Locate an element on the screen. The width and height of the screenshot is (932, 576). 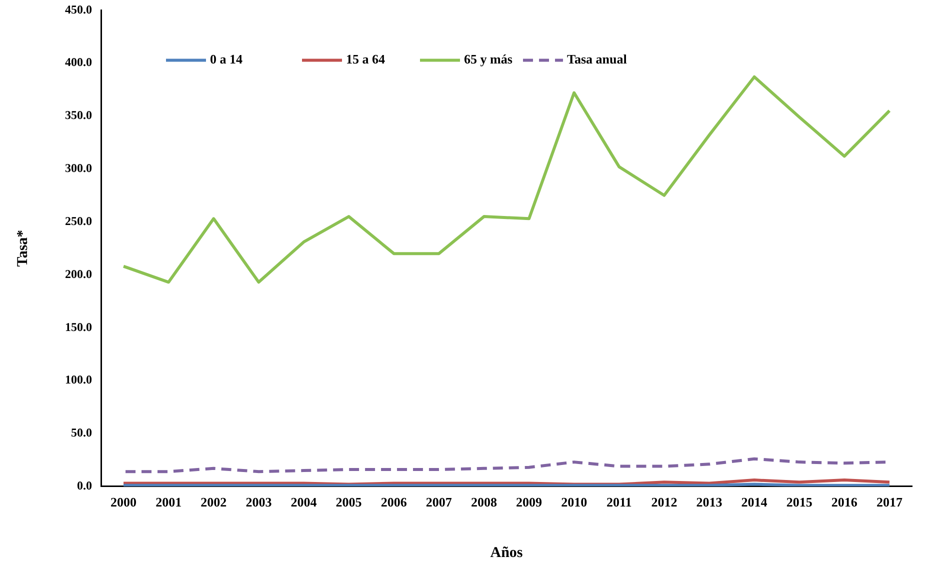
y-tick-label: 300.0 is located at coordinates (78, 168).